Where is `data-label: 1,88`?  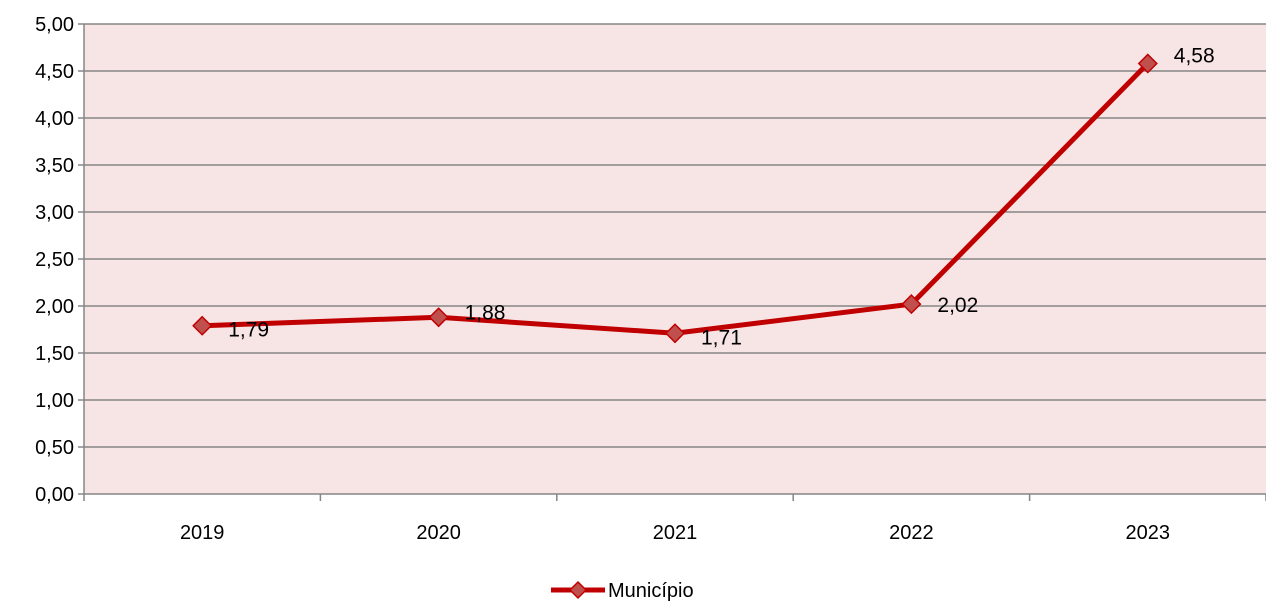 data-label: 1,88 is located at coordinates (485, 312).